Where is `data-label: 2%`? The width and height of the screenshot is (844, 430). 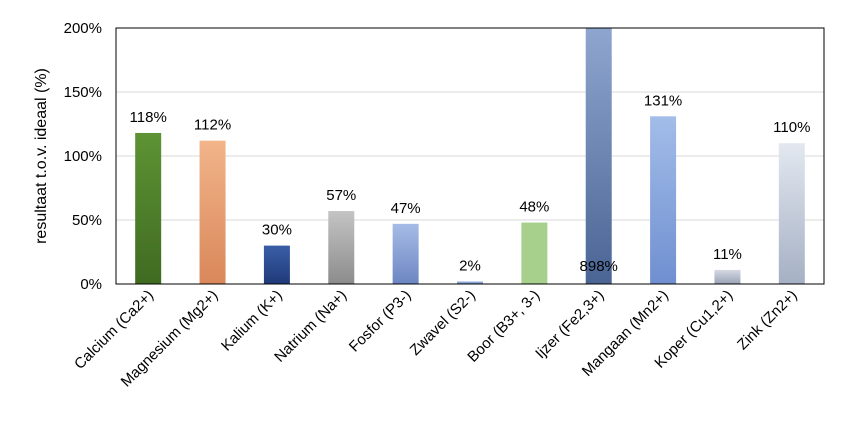
data-label: 2% is located at coordinates (470, 265).